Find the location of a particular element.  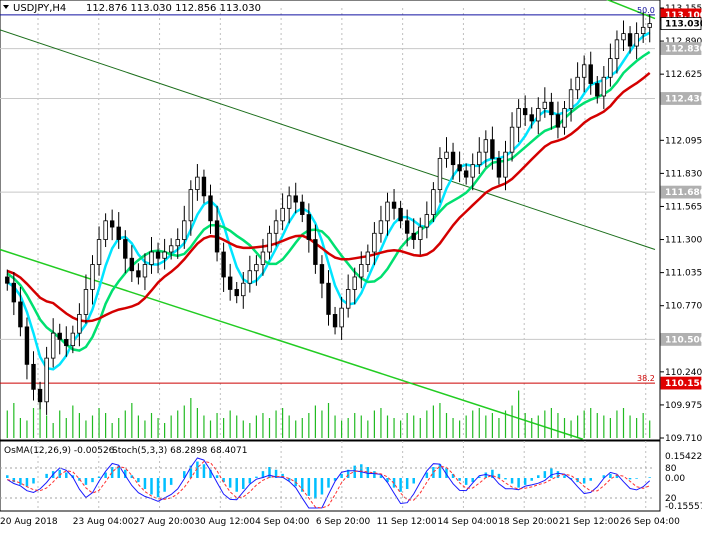

osma-stoch-layer is located at coordinates (327, 483).